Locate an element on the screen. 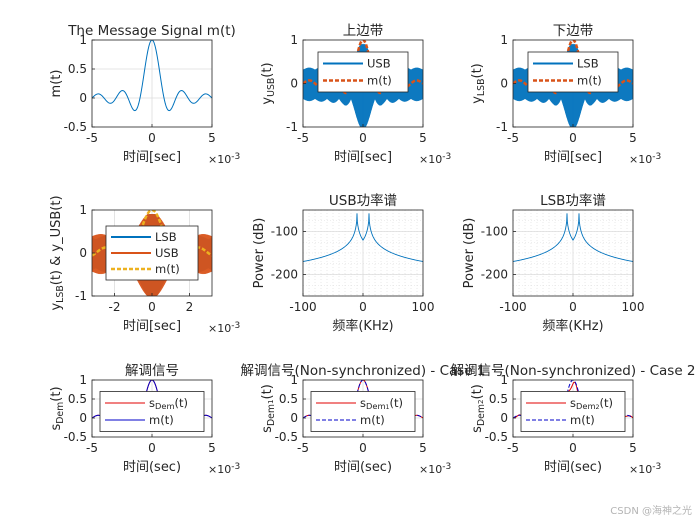 Image resolution: width=700 pixels, height=525 pixels. legend: LSB m(t) is located at coordinates (573, 72).